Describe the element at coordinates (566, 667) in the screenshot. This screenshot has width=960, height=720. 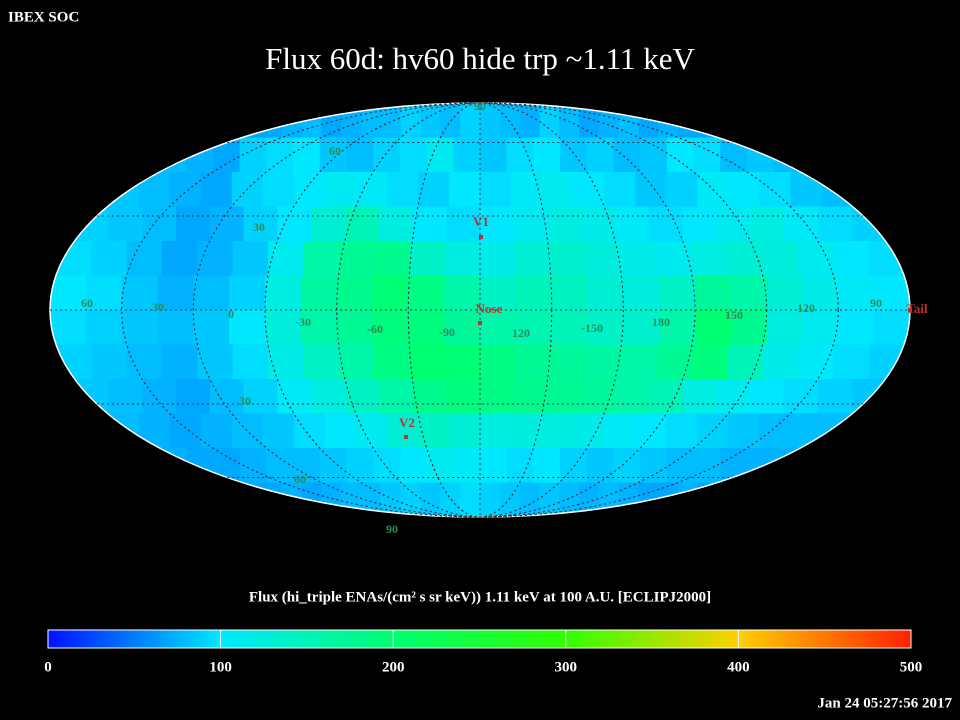
I see `colorbar-tick-label: 300` at that location.